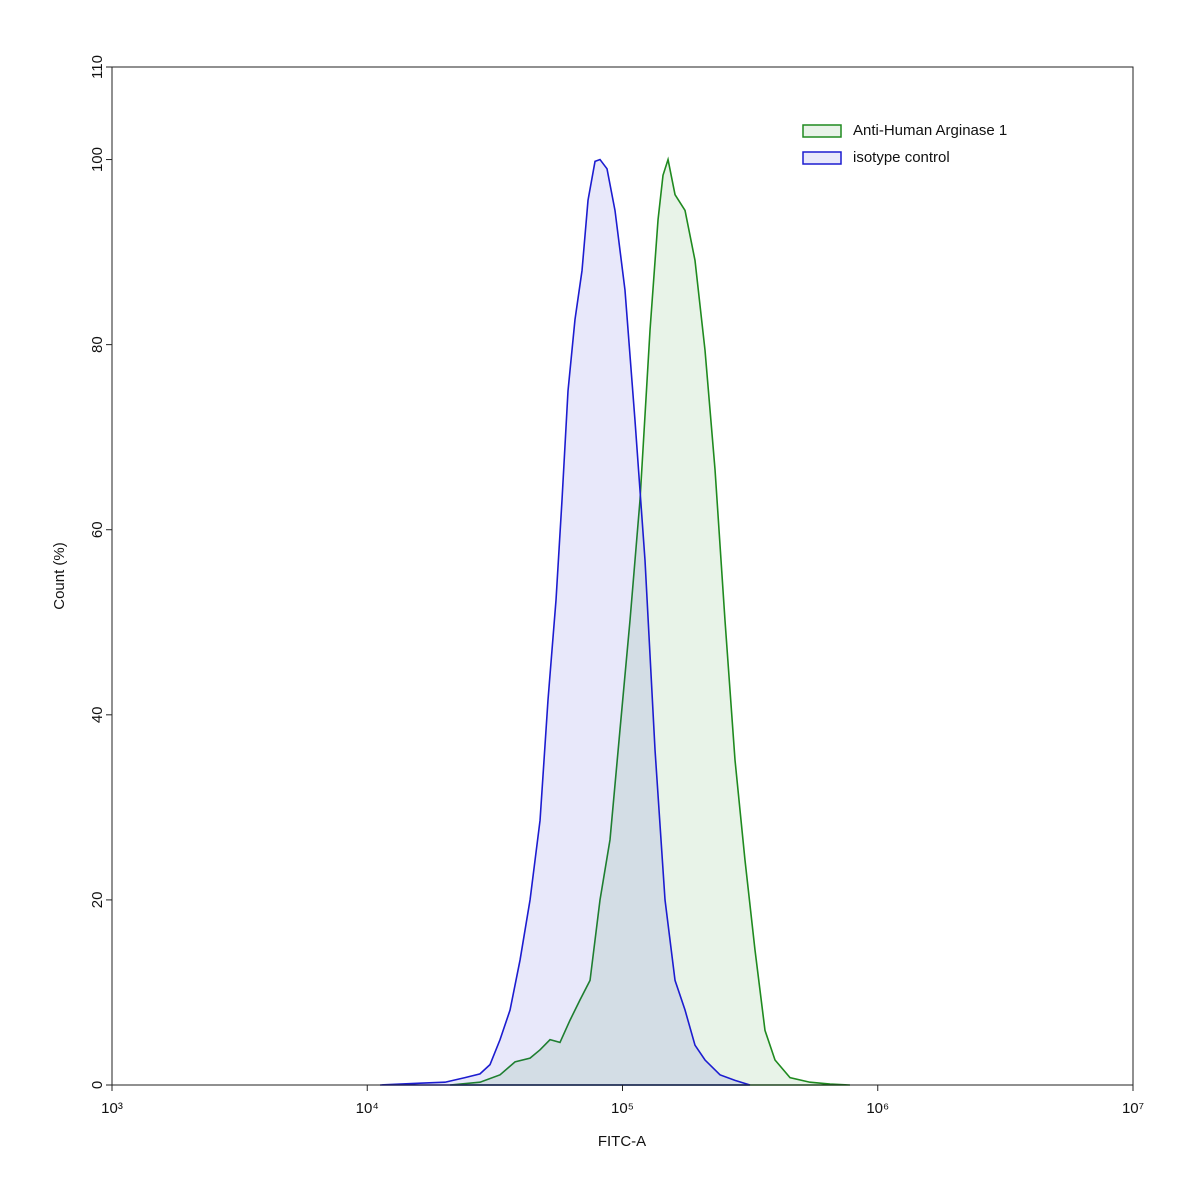 The height and width of the screenshot is (1198, 1197). Describe the element at coordinates (97, 67) in the screenshot. I see `y-tick-label: 110` at that location.